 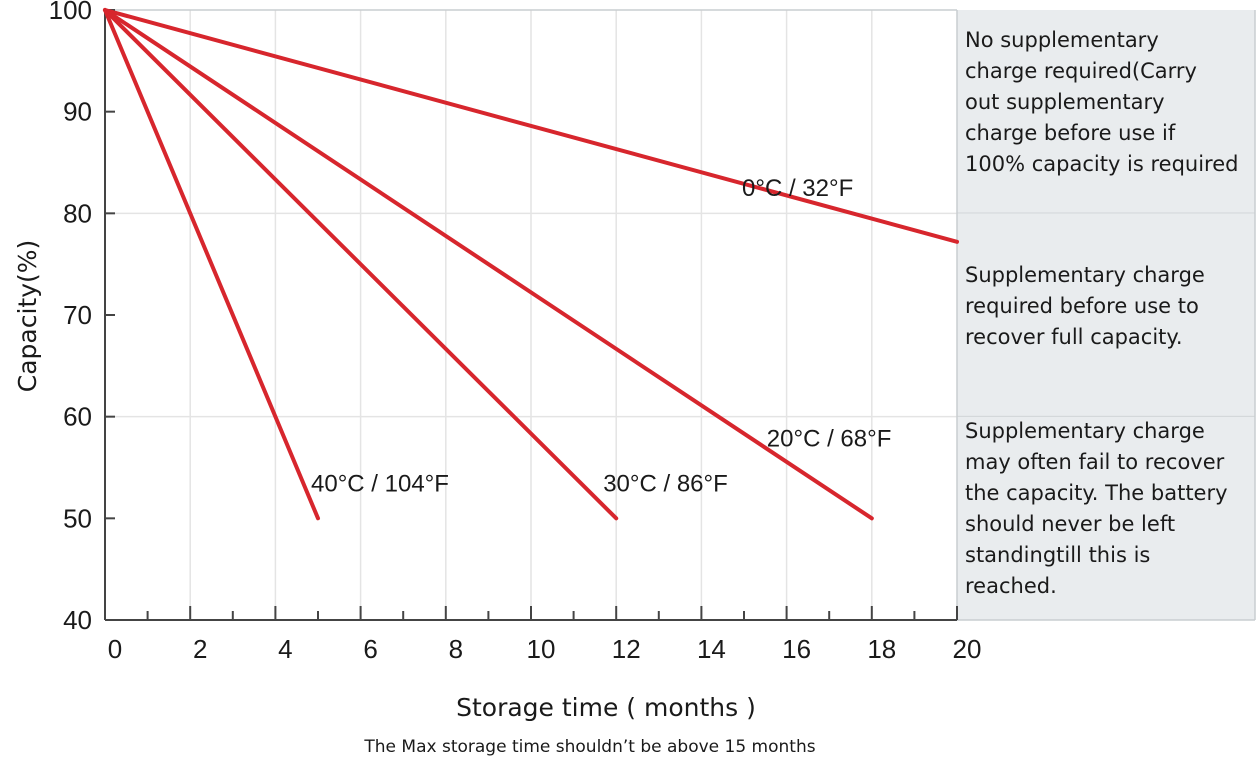 What do you see at coordinates (796, 649) in the screenshot?
I see `x-tick-label-8: 16` at bounding box center [796, 649].